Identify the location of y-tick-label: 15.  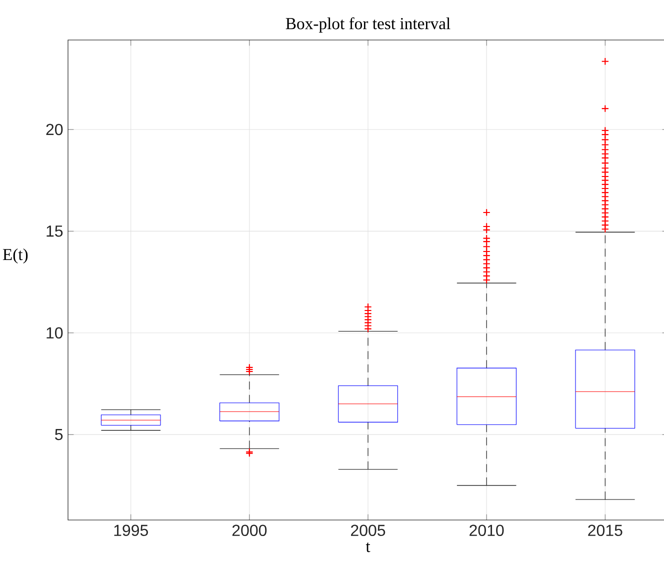
(54, 231).